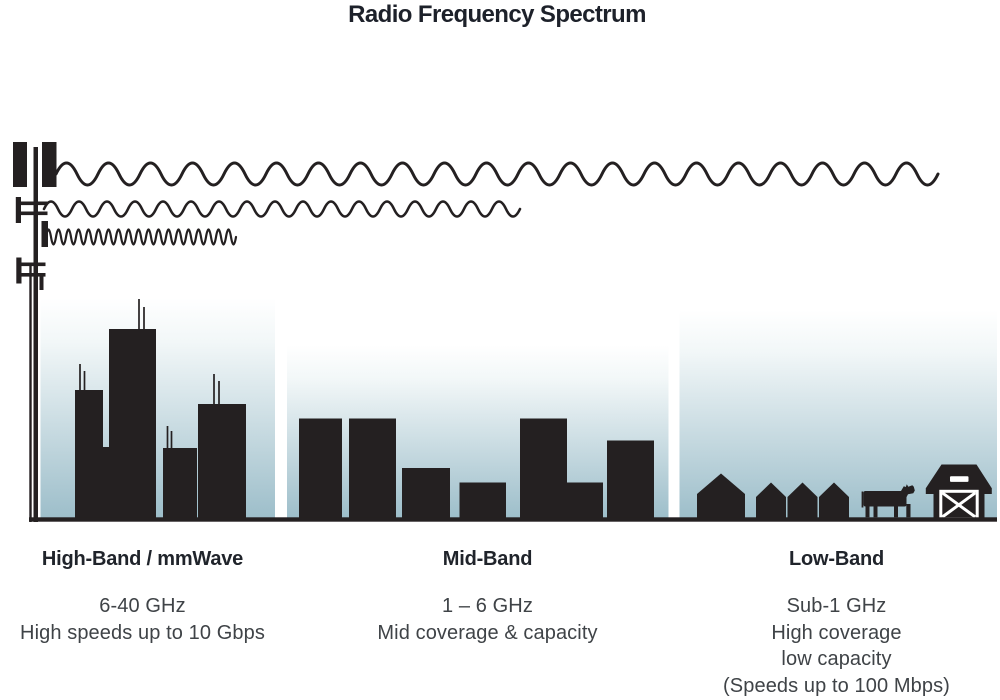  What do you see at coordinates (836, 606) in the screenshot?
I see `band-frequency: Sub-1 GHz` at bounding box center [836, 606].